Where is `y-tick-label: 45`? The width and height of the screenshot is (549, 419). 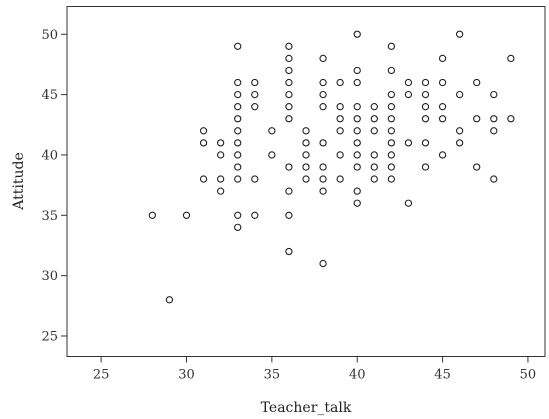
y-tick-label: 45 is located at coordinates (49, 95).